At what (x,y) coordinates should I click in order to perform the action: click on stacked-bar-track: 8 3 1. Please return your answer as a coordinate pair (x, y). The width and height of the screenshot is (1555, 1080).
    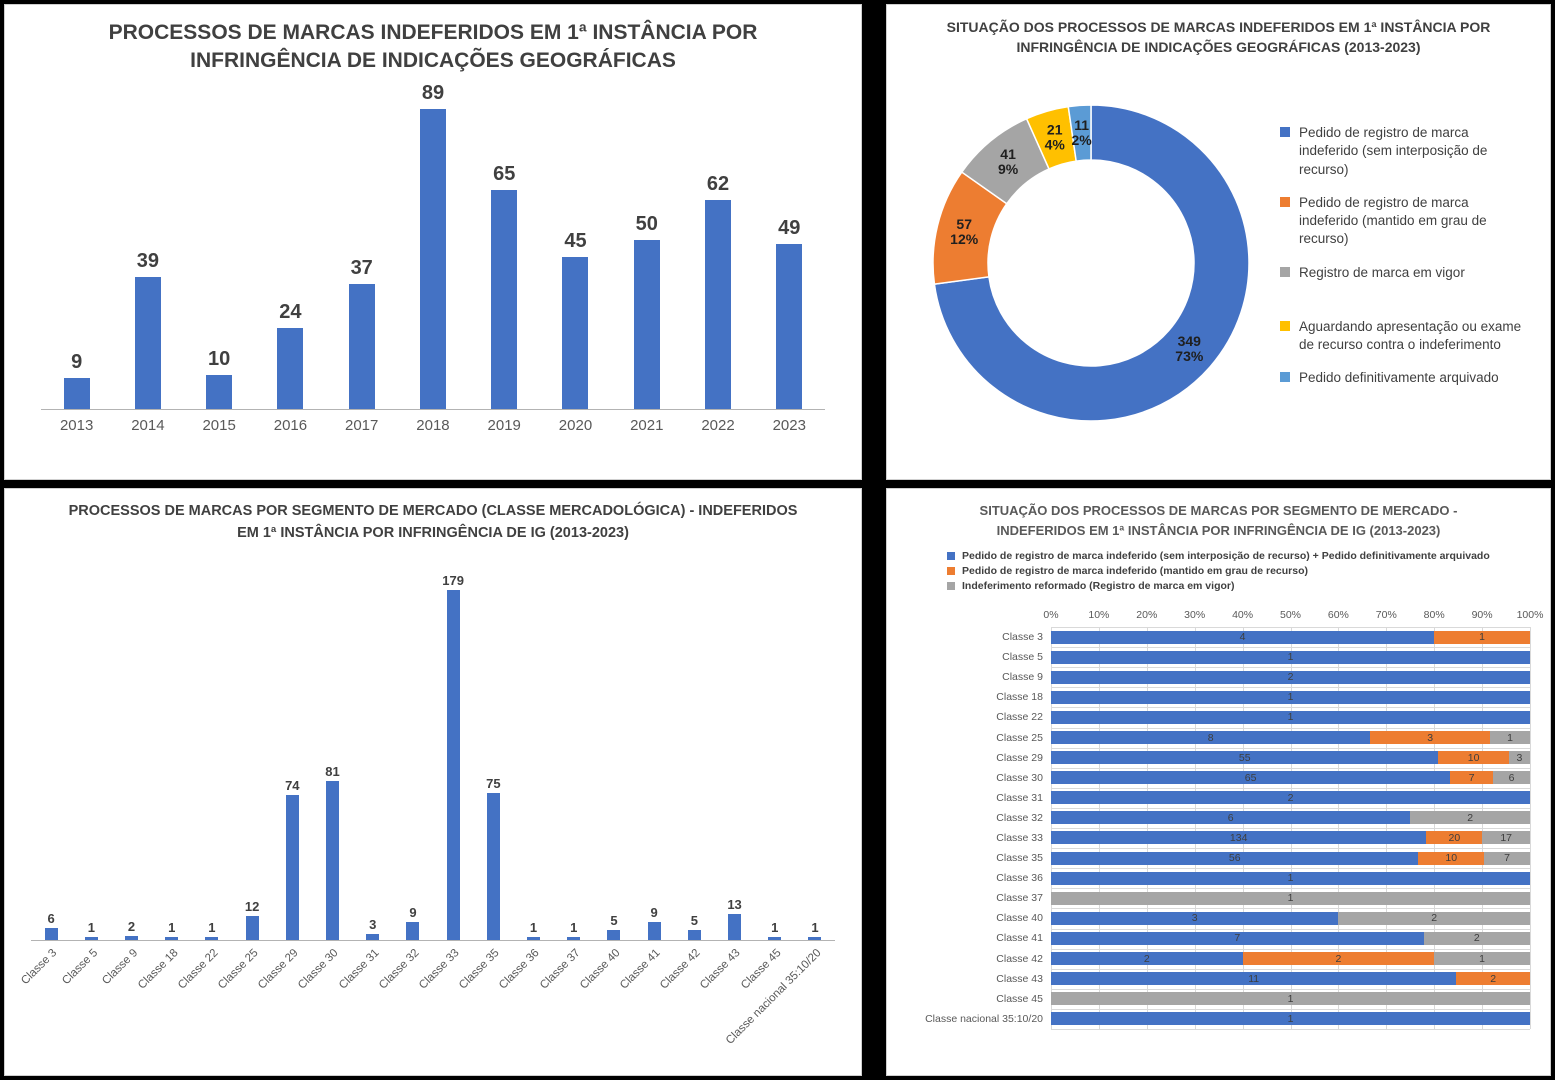
    Looking at the image, I should click on (1290, 737).